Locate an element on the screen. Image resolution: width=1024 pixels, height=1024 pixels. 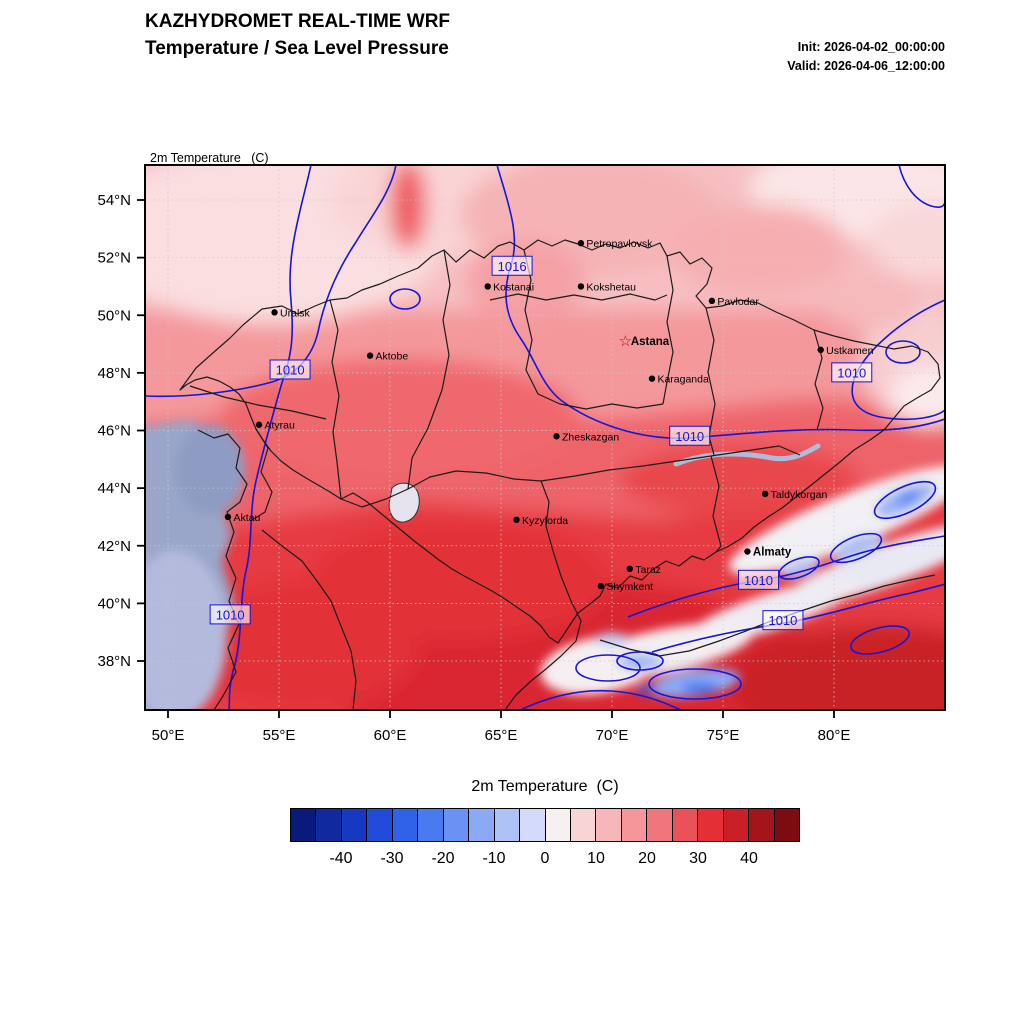
city-marker-aktau: Aktau is located at coordinates (242, 518).